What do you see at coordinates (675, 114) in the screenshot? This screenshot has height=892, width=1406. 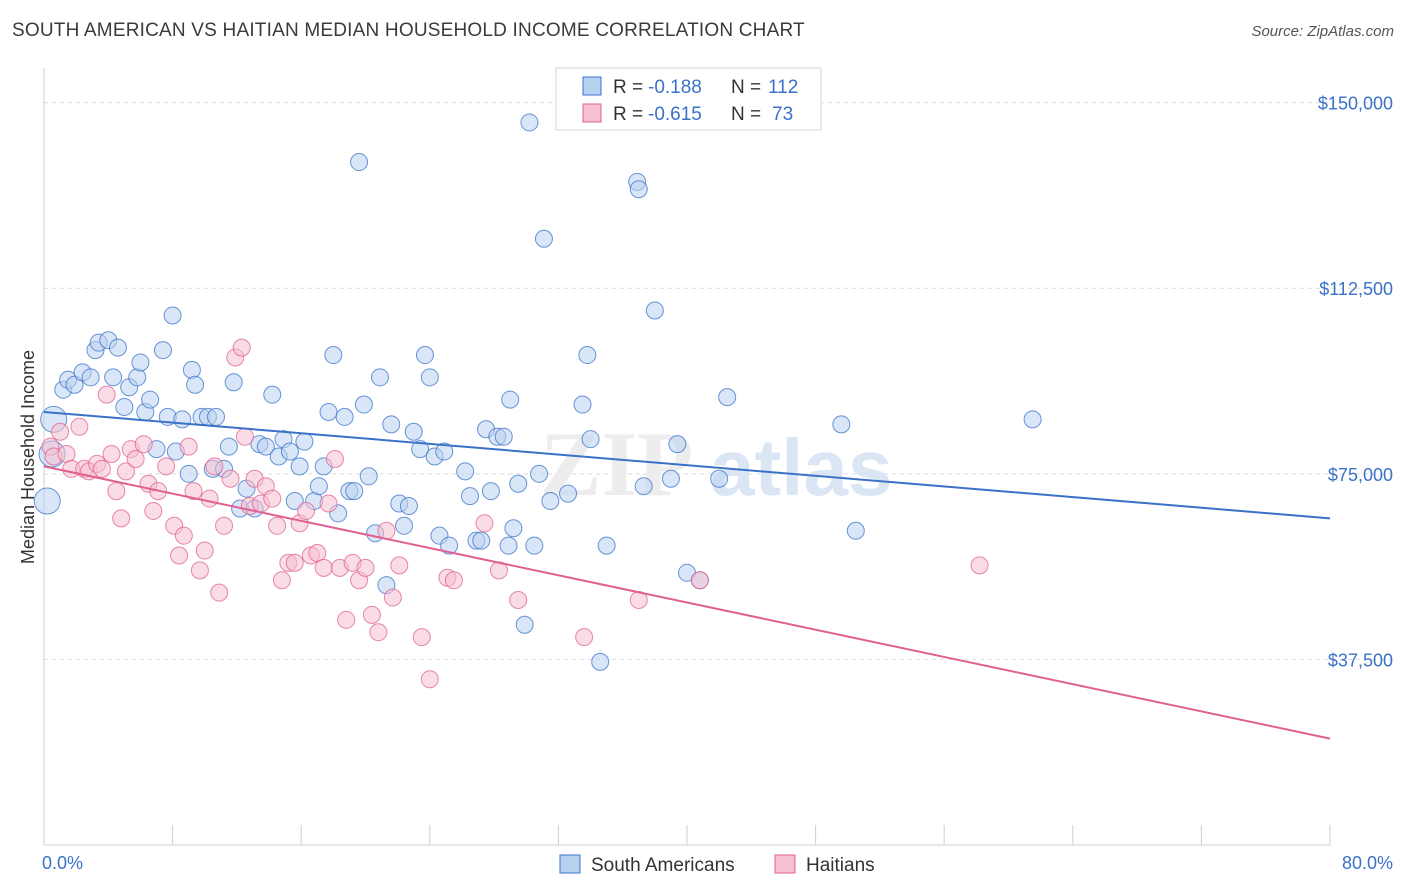 I see `legend-r-value-pink: -0.615` at bounding box center [675, 114].